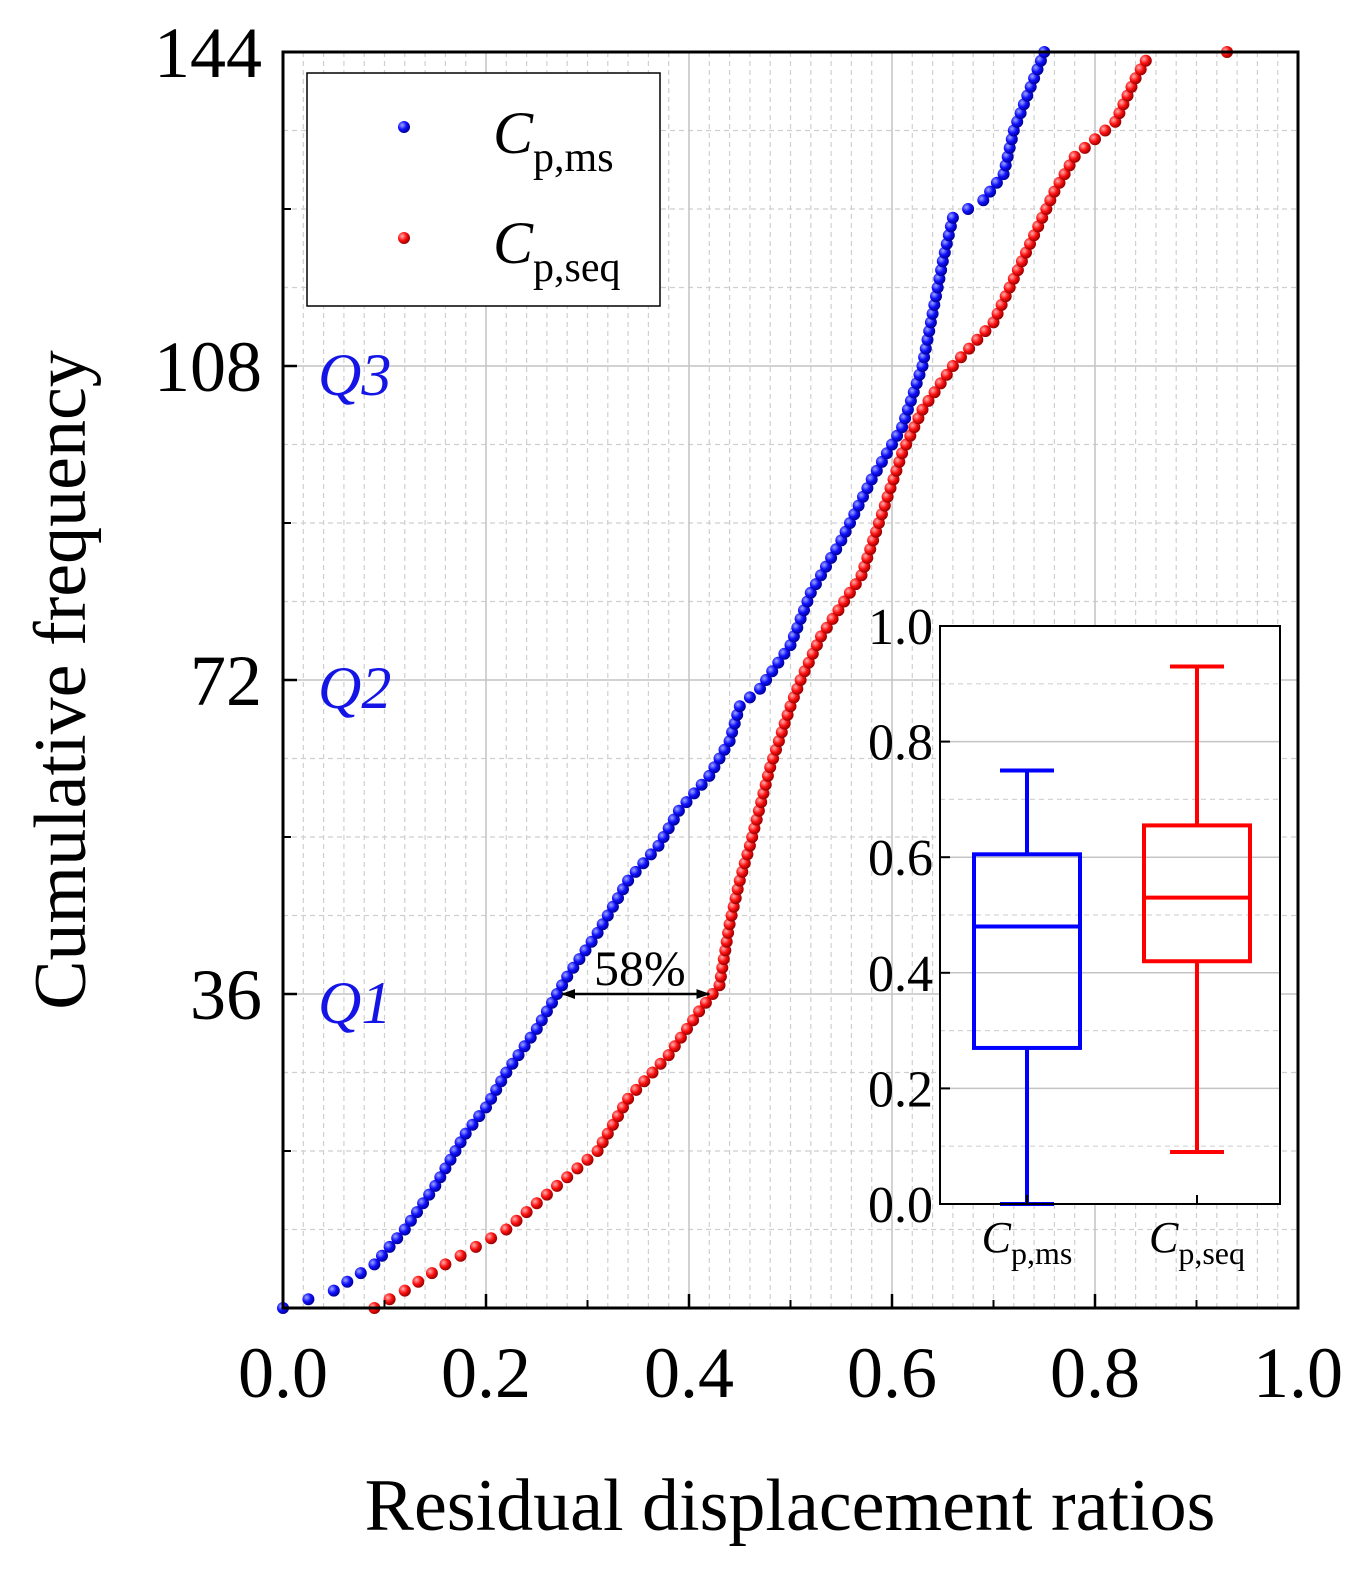 This screenshot has width=1363, height=1573. Describe the element at coordinates (790, 1506) in the screenshot. I see `x-axis-title: Residual displacement ratios` at that location.